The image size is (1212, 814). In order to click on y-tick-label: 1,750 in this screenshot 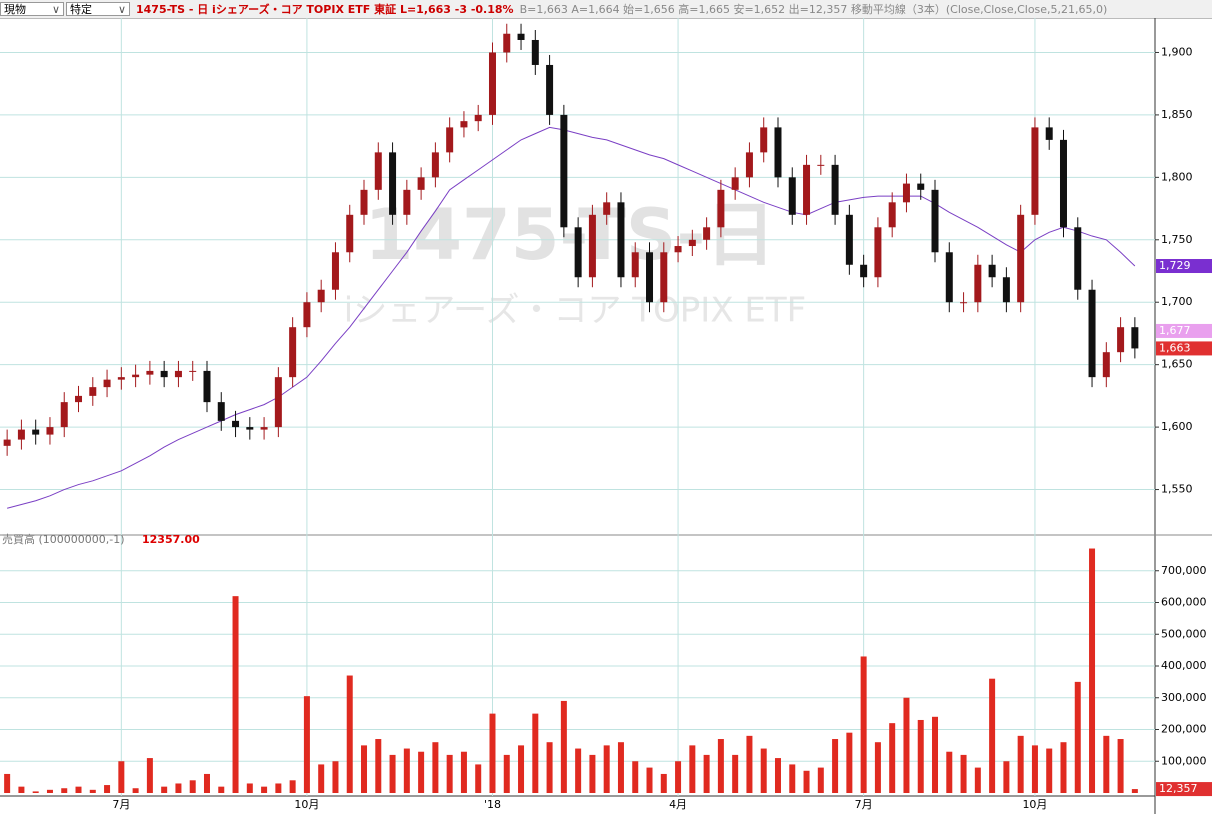, I will do `click(1177, 239)`.